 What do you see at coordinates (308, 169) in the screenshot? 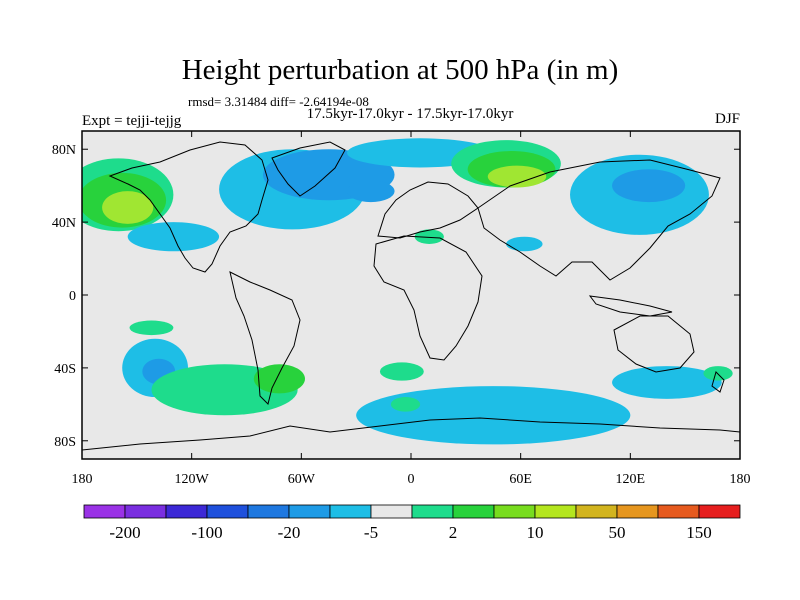
I see `coastline-greenland` at bounding box center [308, 169].